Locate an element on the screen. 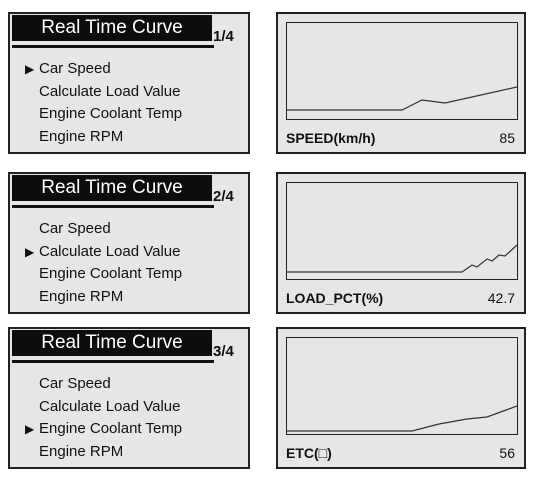  menu-item-engine-coolant-temp: ▶ Engine Coolant Temp is located at coordinates (103, 429).